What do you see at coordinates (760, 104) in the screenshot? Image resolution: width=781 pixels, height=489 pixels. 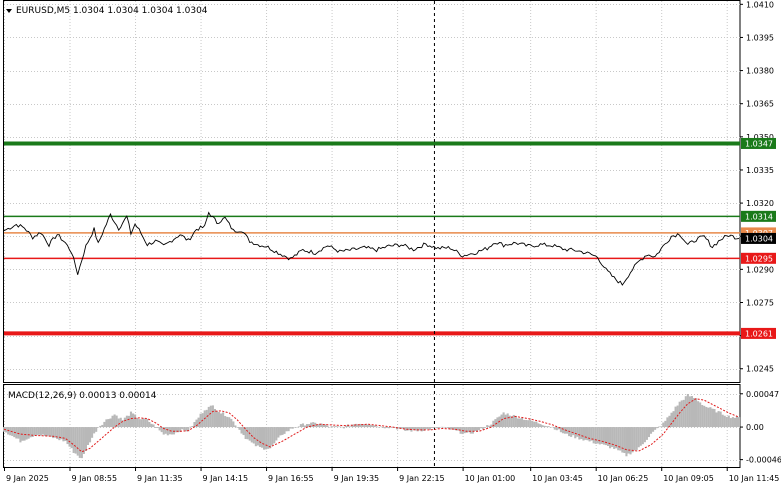 I see `price-axis-label: 1.0365` at bounding box center [760, 104].